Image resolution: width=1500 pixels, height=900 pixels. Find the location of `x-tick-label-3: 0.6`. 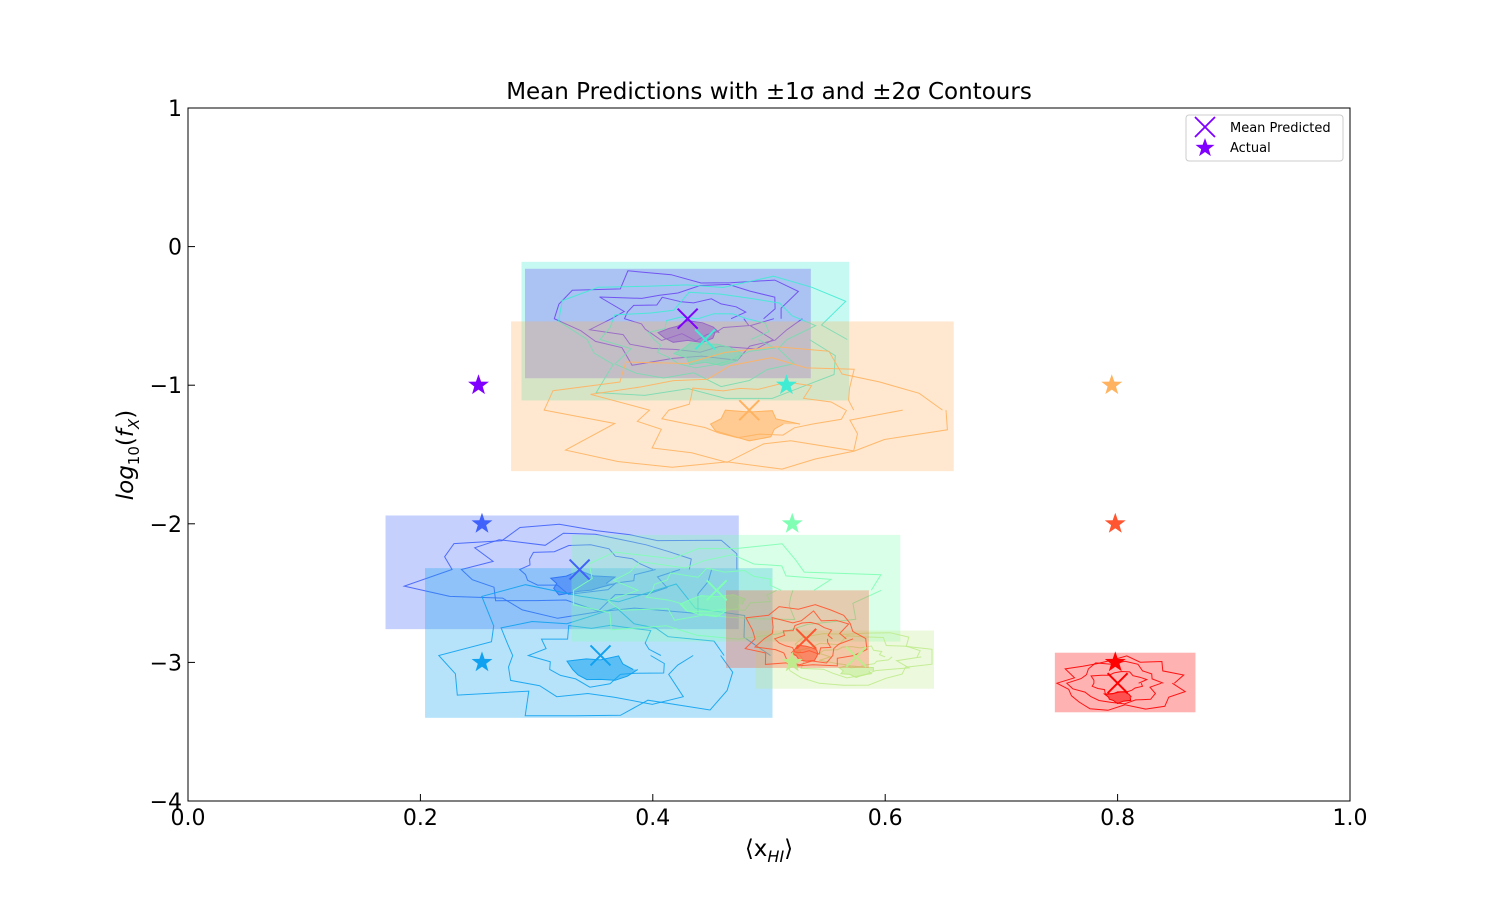

x-tick-label-3: 0.6 is located at coordinates (885, 818).